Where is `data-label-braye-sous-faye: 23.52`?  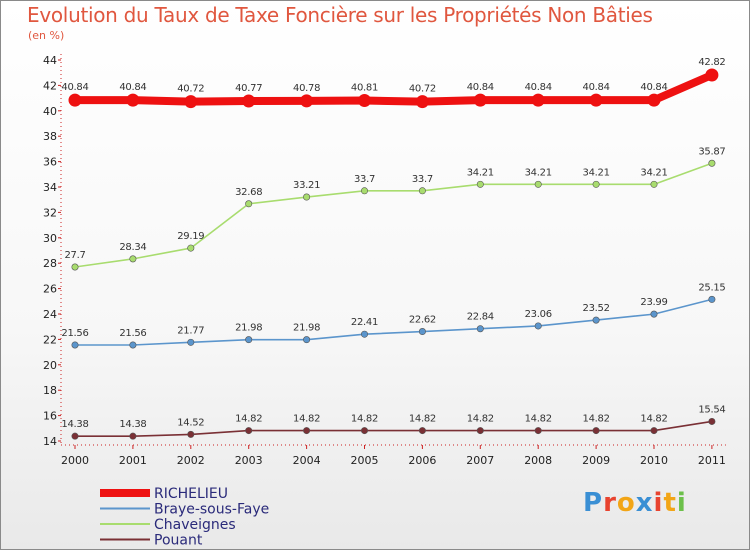
data-label-braye-sous-faye: 23.52 is located at coordinates (596, 308).